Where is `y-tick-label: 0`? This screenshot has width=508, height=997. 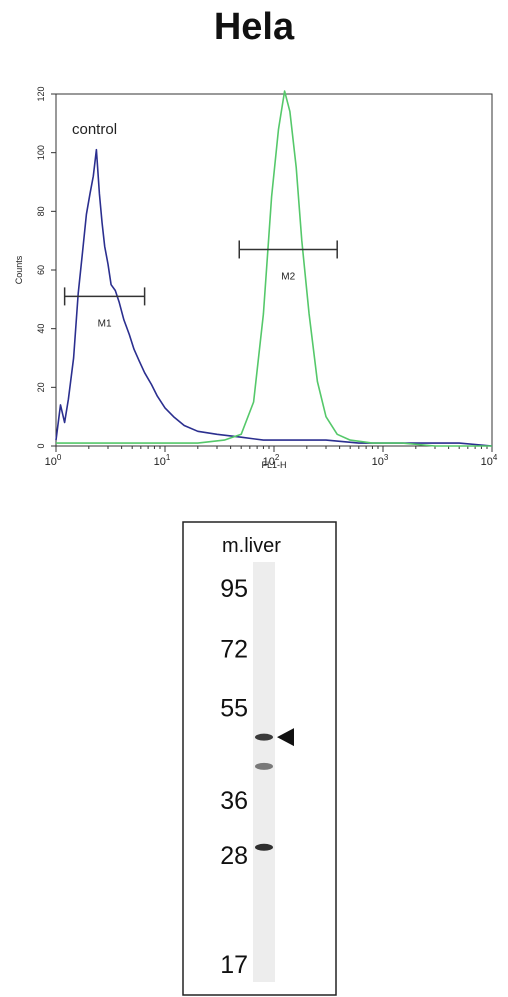
y-tick-label: 0 is located at coordinates (41, 445).